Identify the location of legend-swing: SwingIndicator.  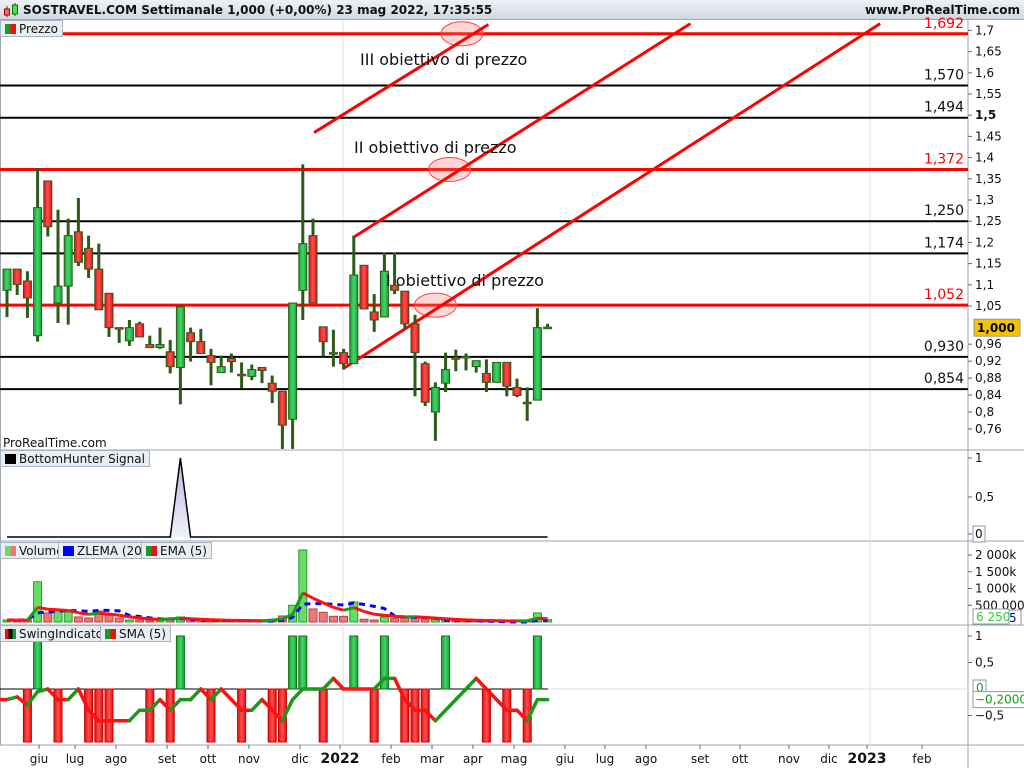
(57, 633).